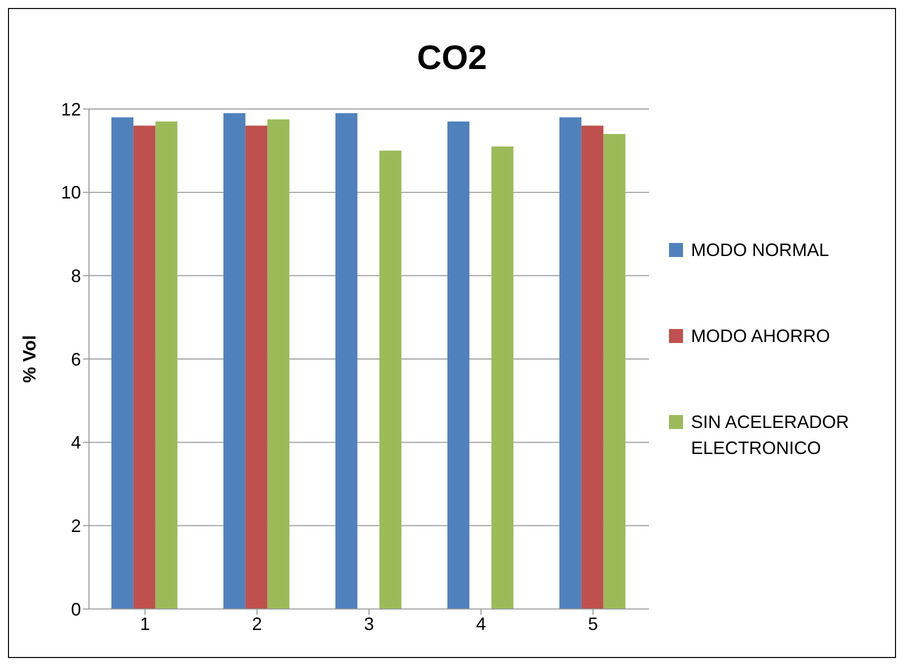  Describe the element at coordinates (593, 624) in the screenshot. I see `x-tick-label: 5` at that location.